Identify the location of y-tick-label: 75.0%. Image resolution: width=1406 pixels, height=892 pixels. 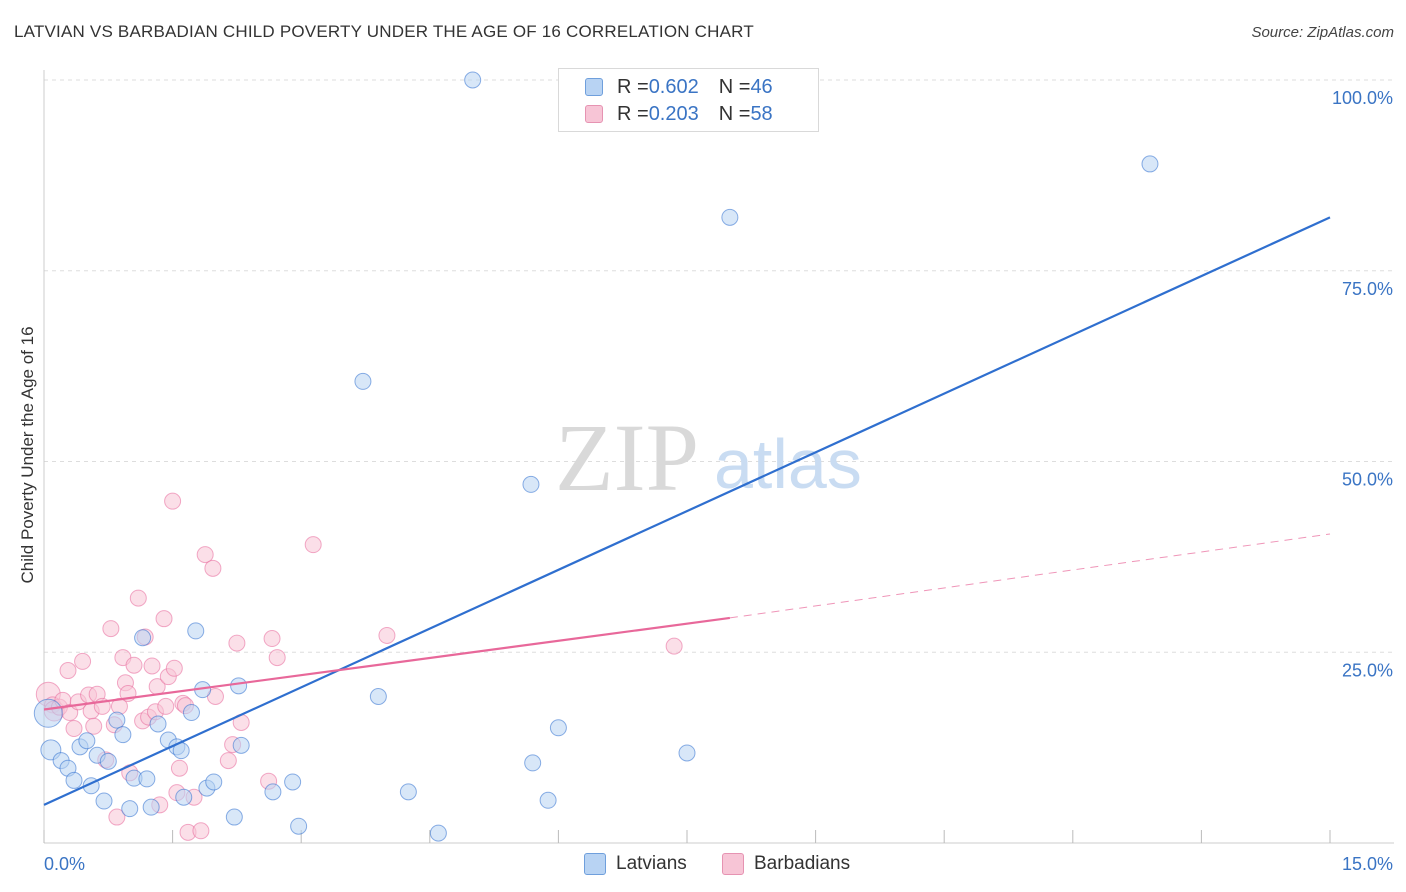
(1367, 289).